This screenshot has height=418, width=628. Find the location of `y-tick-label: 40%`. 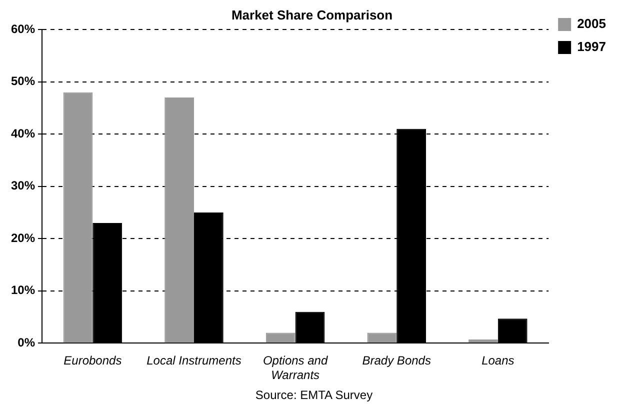

y-tick-label: 40% is located at coordinates (23, 133).